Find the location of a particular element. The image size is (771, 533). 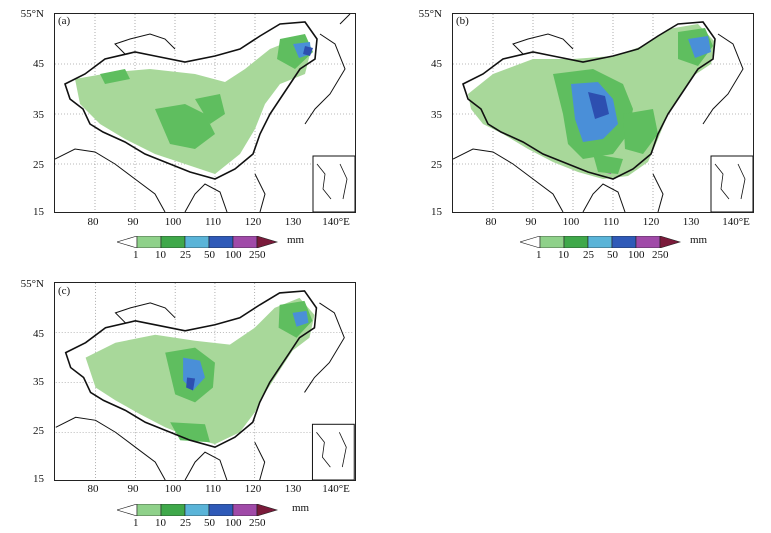

map-c-svg is located at coordinates (205, 381).